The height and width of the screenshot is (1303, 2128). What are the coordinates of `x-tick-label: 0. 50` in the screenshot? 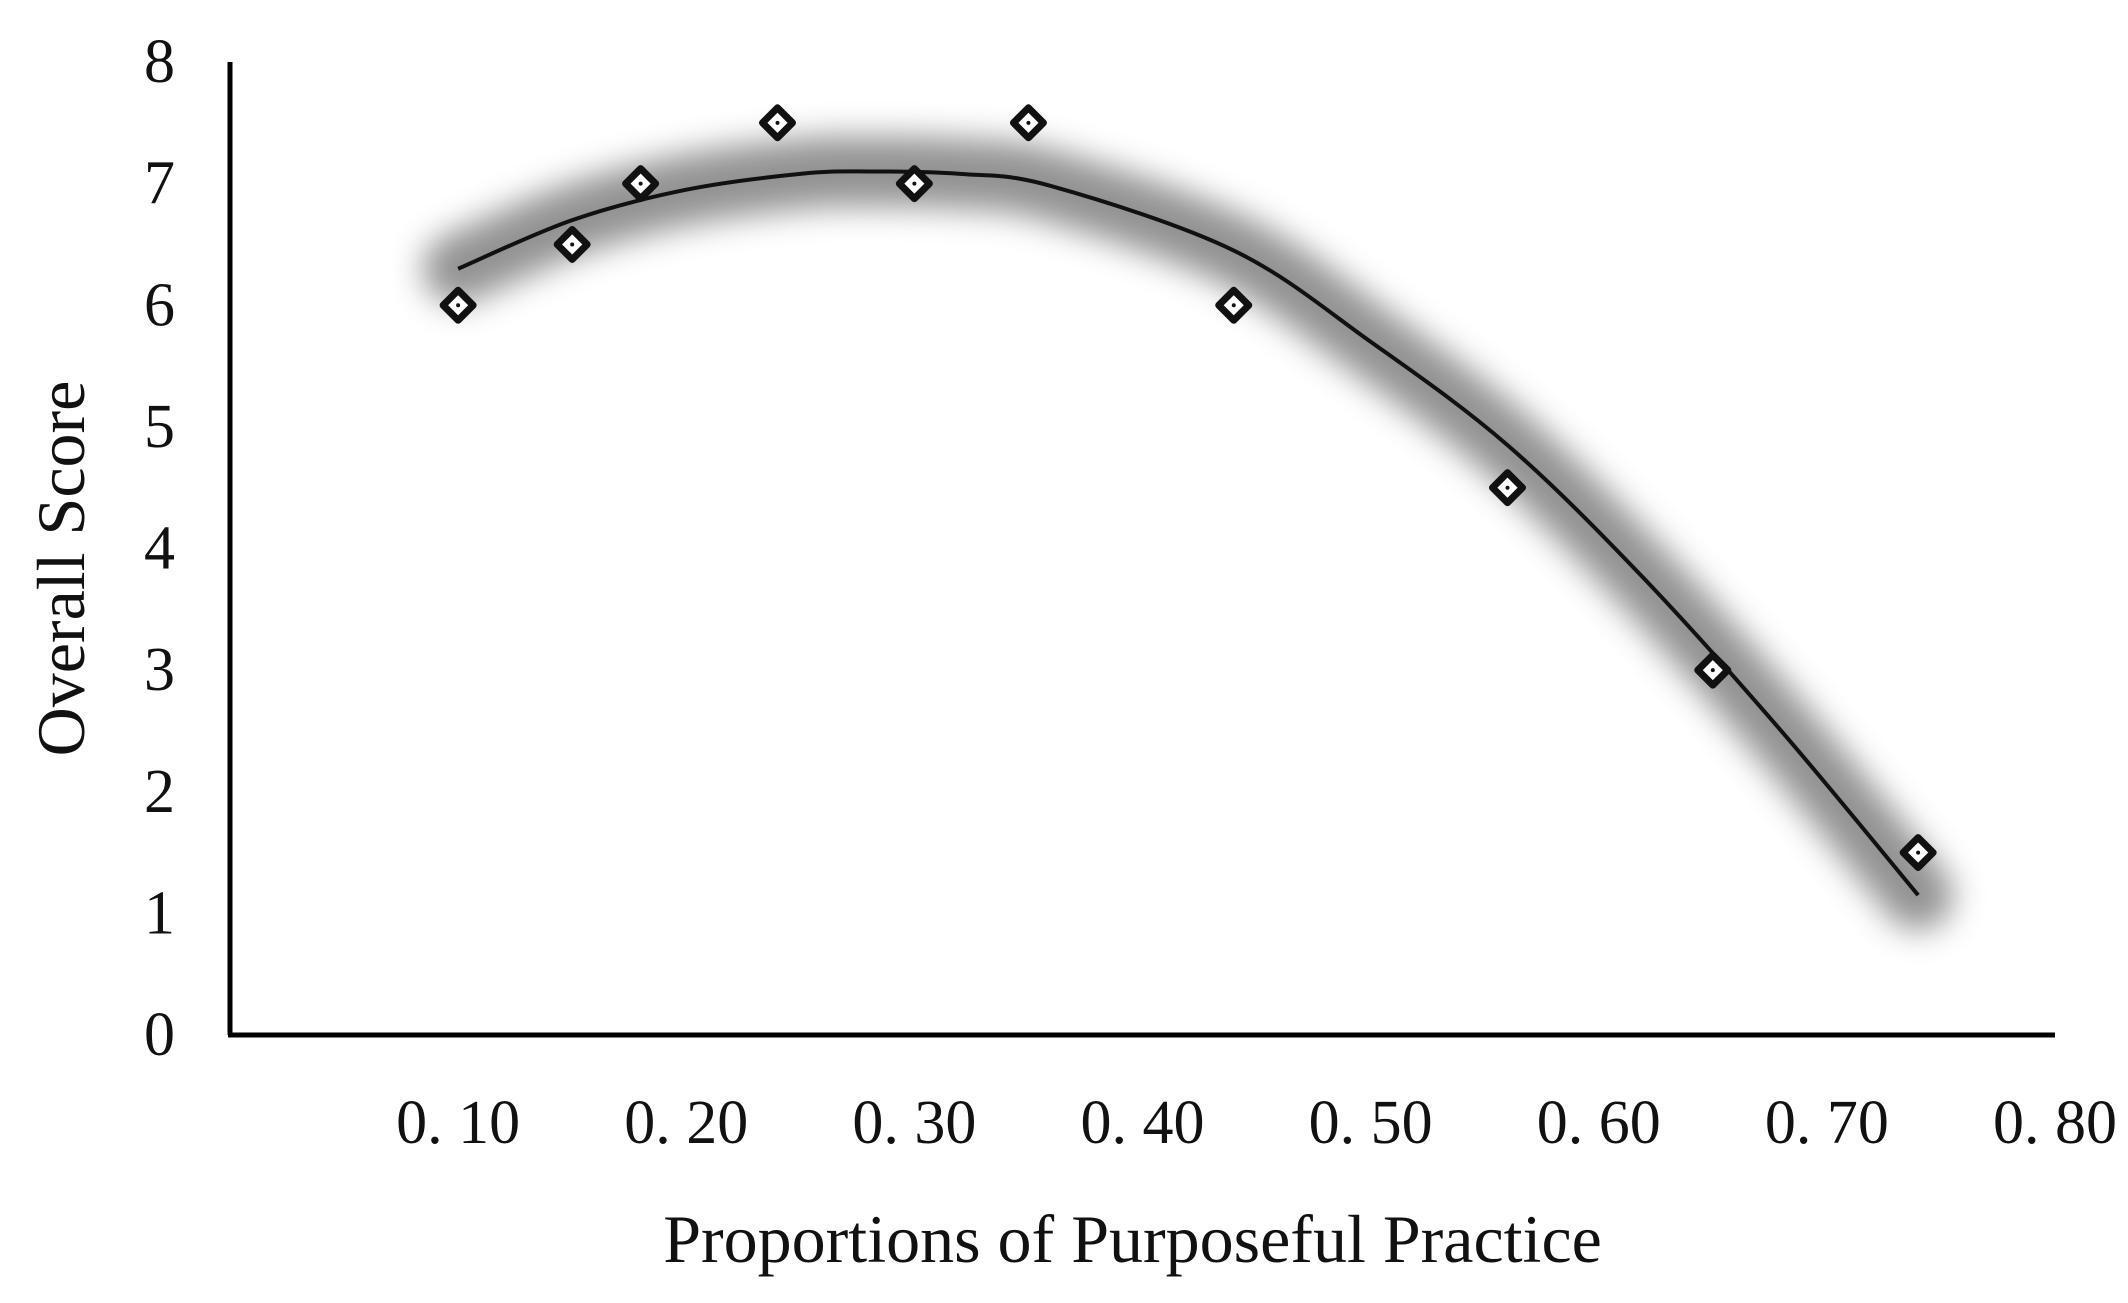 It's located at (1371, 1123).